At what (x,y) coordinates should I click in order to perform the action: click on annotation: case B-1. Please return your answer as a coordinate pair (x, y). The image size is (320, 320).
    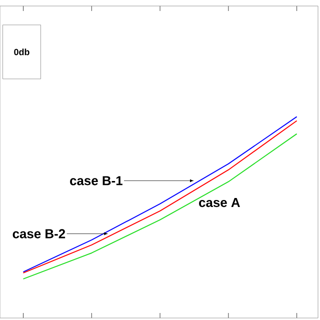
    Looking at the image, I should click on (96, 181).